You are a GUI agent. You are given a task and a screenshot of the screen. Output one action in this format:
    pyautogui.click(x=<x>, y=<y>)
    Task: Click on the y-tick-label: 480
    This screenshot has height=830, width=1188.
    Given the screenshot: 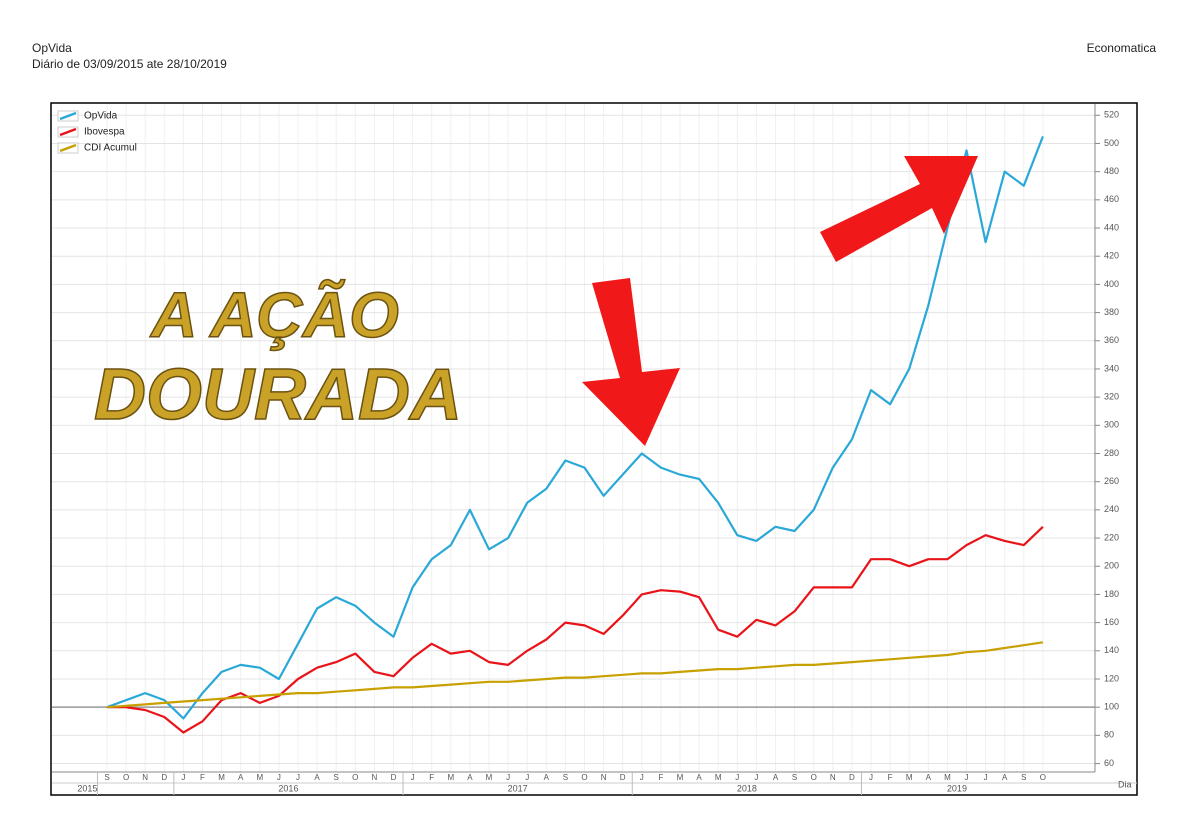 What is the action you would take?
    pyautogui.click(x=1111, y=171)
    